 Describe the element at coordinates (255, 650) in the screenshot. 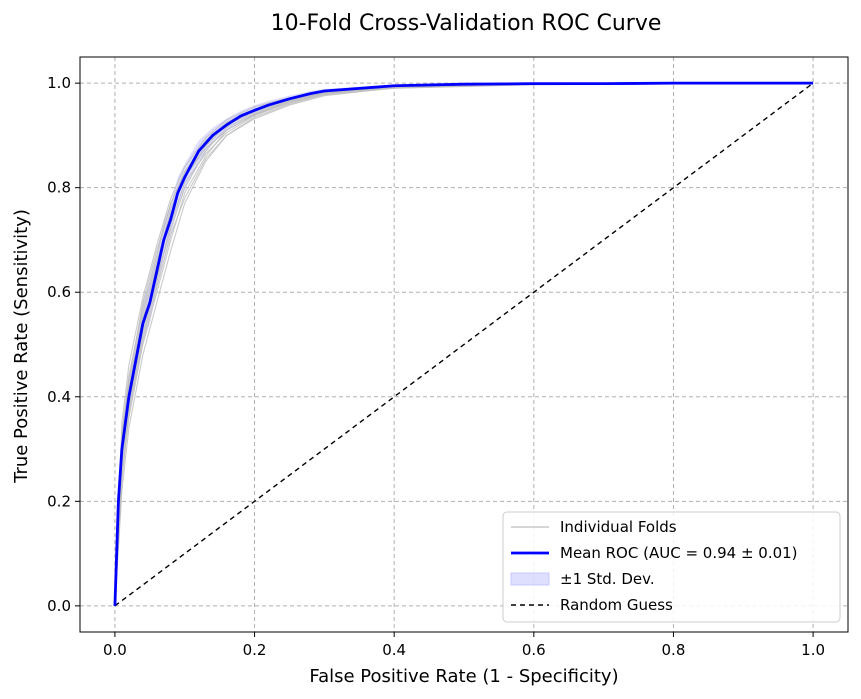

I see `x-tick-label: 0.2` at that location.